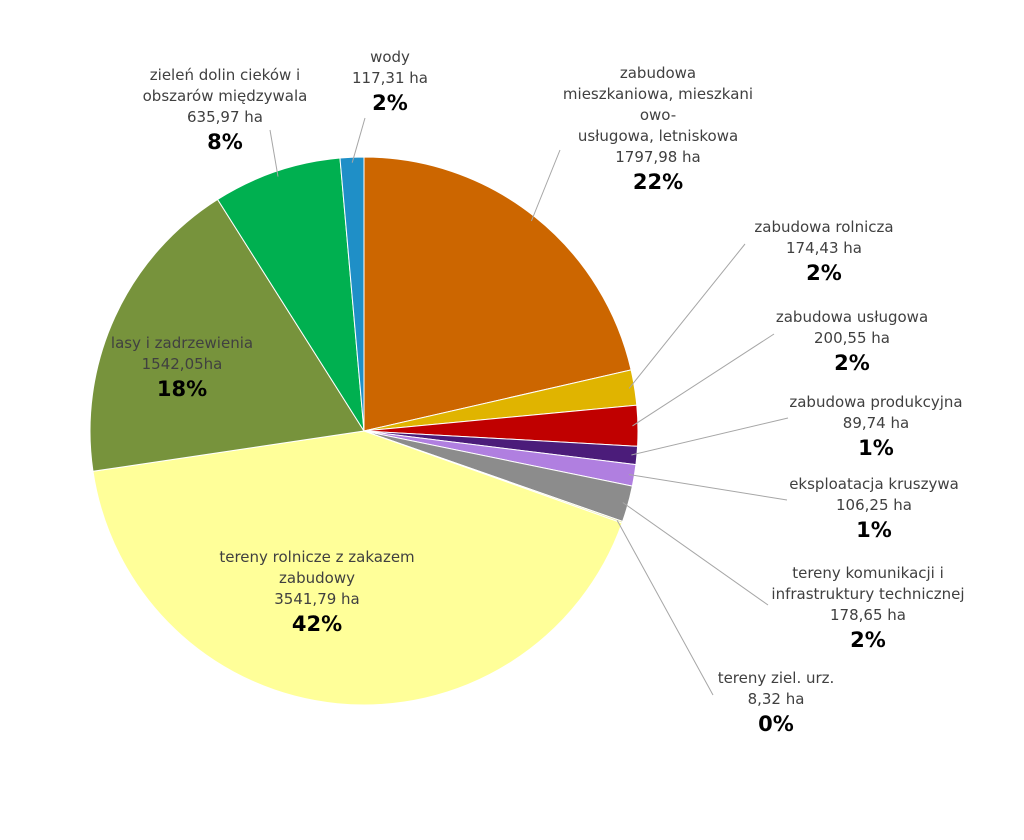 Image resolution: width=1024 pixels, height=840 pixels. Describe the element at coordinates (868, 615) in the screenshot. I see `slice-value-label: 178,65 ha` at that location.